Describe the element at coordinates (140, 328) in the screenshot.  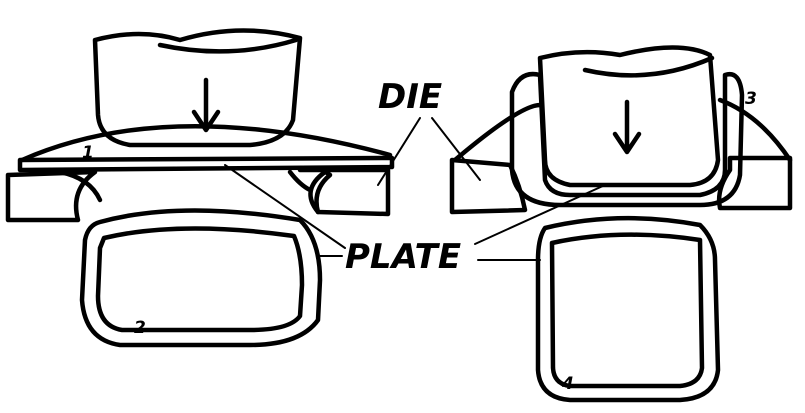
I see `step-2-number: 2` at that location.